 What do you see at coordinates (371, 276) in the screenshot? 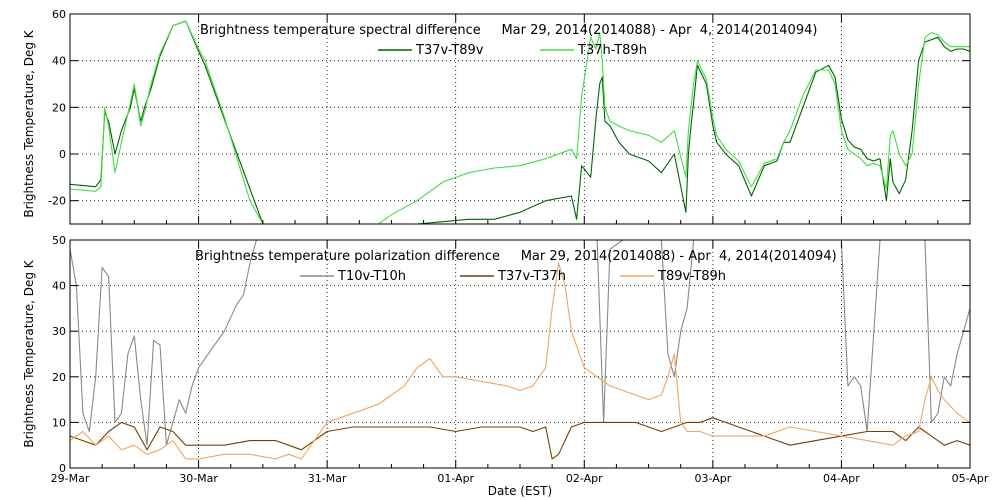
I see `bottom-legend-label-1: T10v-T10h` at bounding box center [371, 276].